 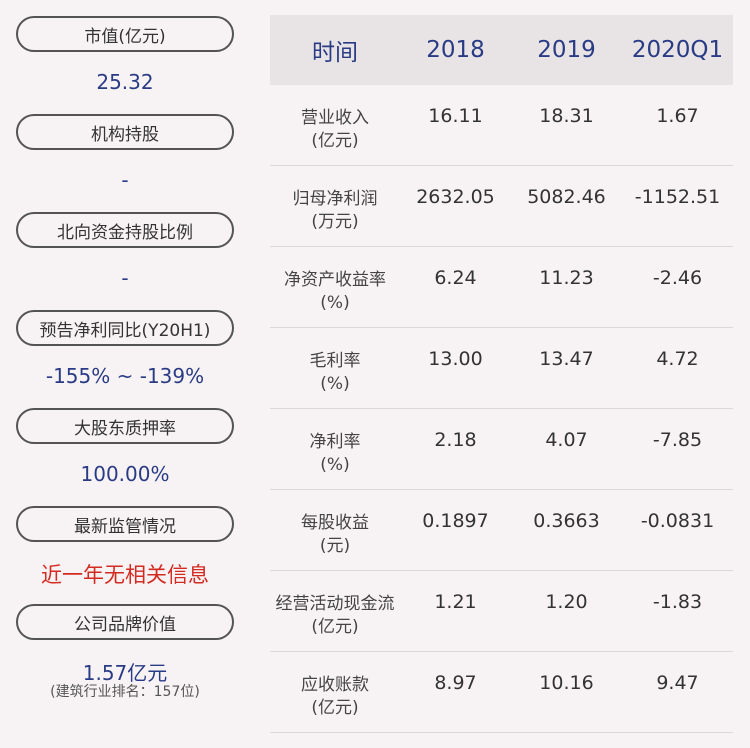 I want to click on brand-value-label: 公司品牌价值, so click(x=125, y=622).